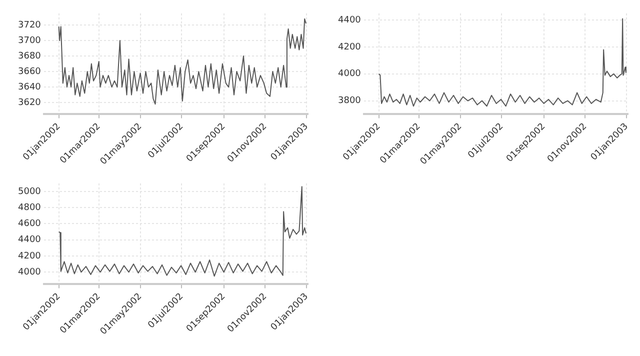 The width and height of the screenshot is (640, 356). Describe the element at coordinates (30, 191) in the screenshot. I see `y-tick-label: 5000` at that location.